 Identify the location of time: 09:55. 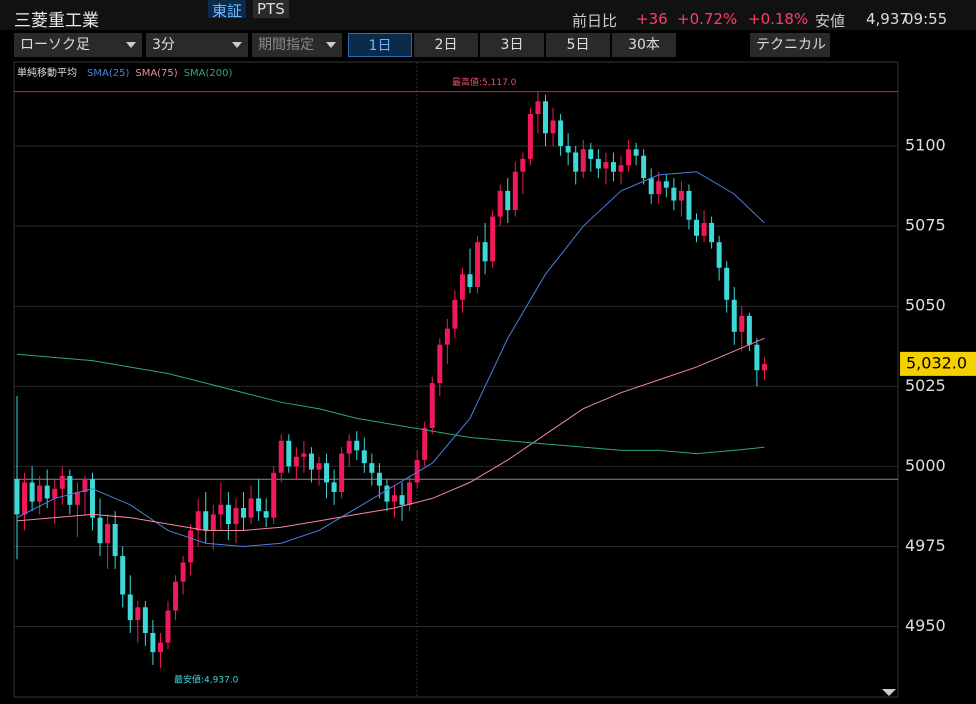
(926, 19).